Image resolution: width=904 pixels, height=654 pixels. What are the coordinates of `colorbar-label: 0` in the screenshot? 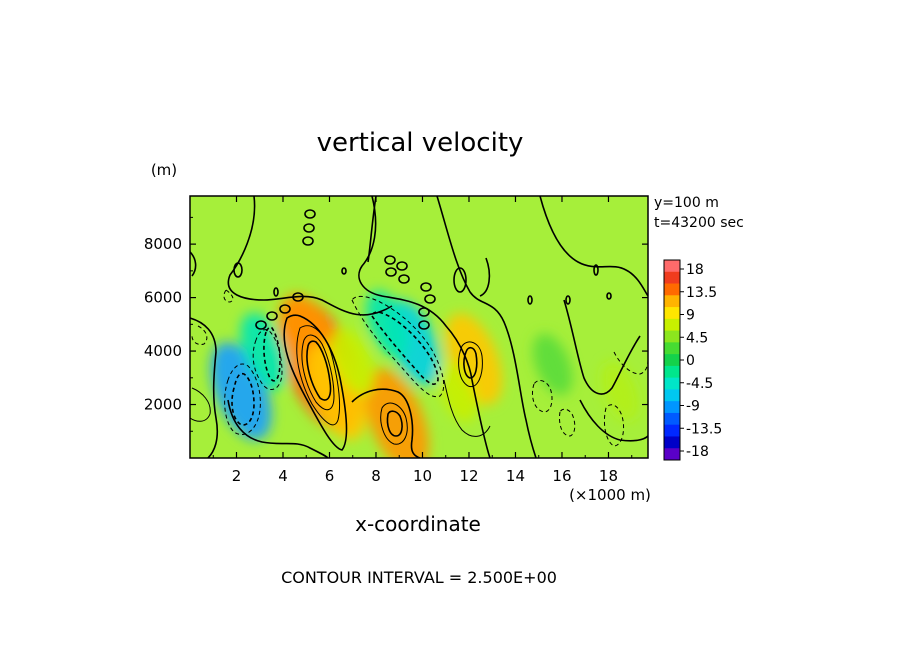 It's located at (690, 361).